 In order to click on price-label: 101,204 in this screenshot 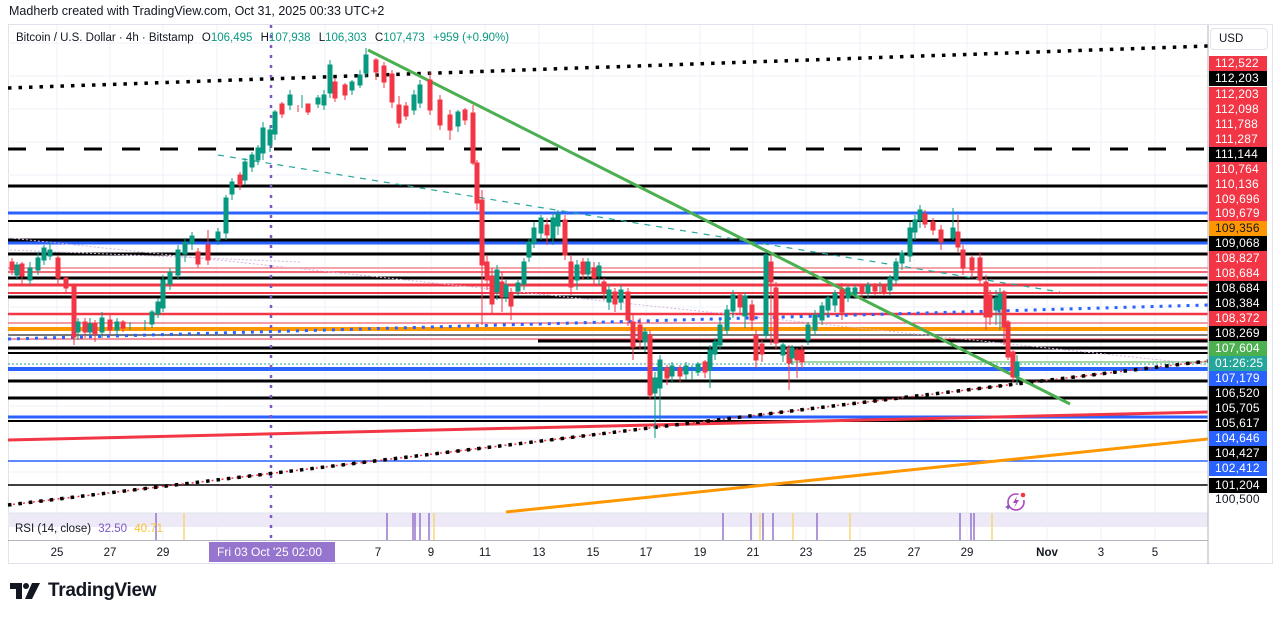, I will do `click(1238, 485)`.